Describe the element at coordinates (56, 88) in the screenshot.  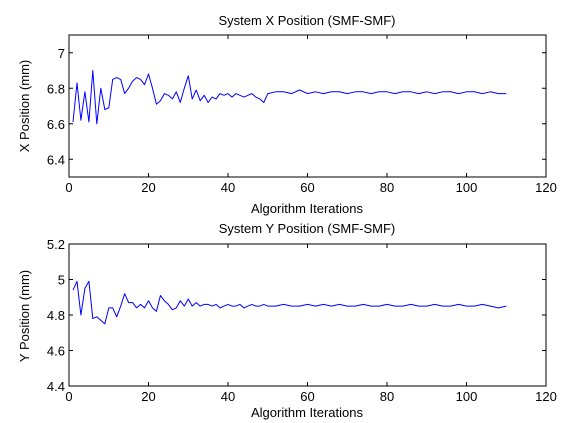
I see `y-tick-label: 6.8` at that location.